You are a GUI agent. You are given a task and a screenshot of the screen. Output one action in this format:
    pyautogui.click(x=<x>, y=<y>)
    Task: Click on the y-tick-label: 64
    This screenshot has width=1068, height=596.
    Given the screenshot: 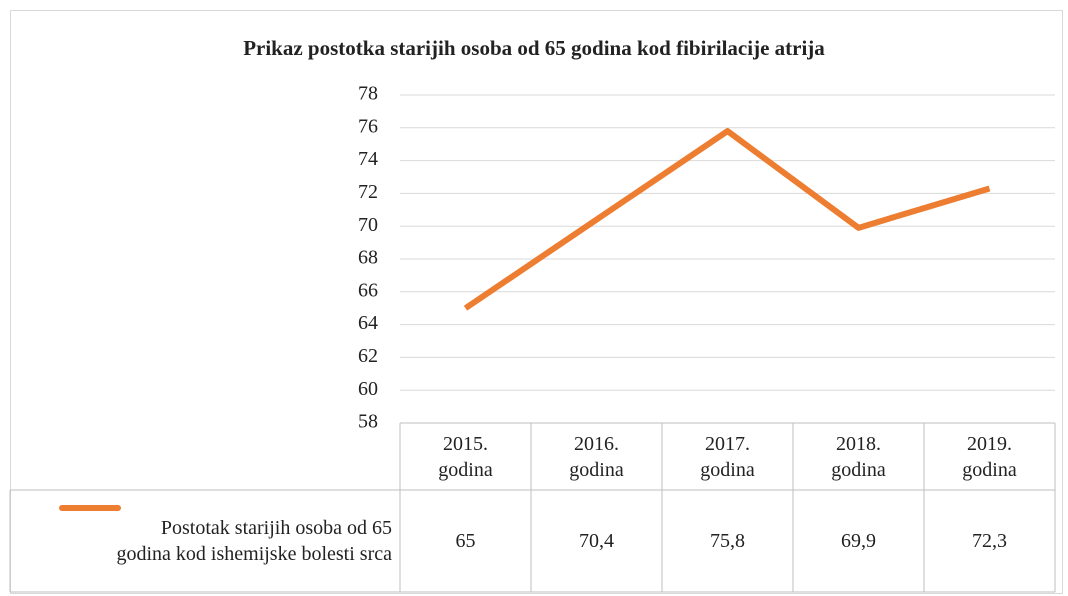 What is the action you would take?
    pyautogui.click(x=368, y=323)
    